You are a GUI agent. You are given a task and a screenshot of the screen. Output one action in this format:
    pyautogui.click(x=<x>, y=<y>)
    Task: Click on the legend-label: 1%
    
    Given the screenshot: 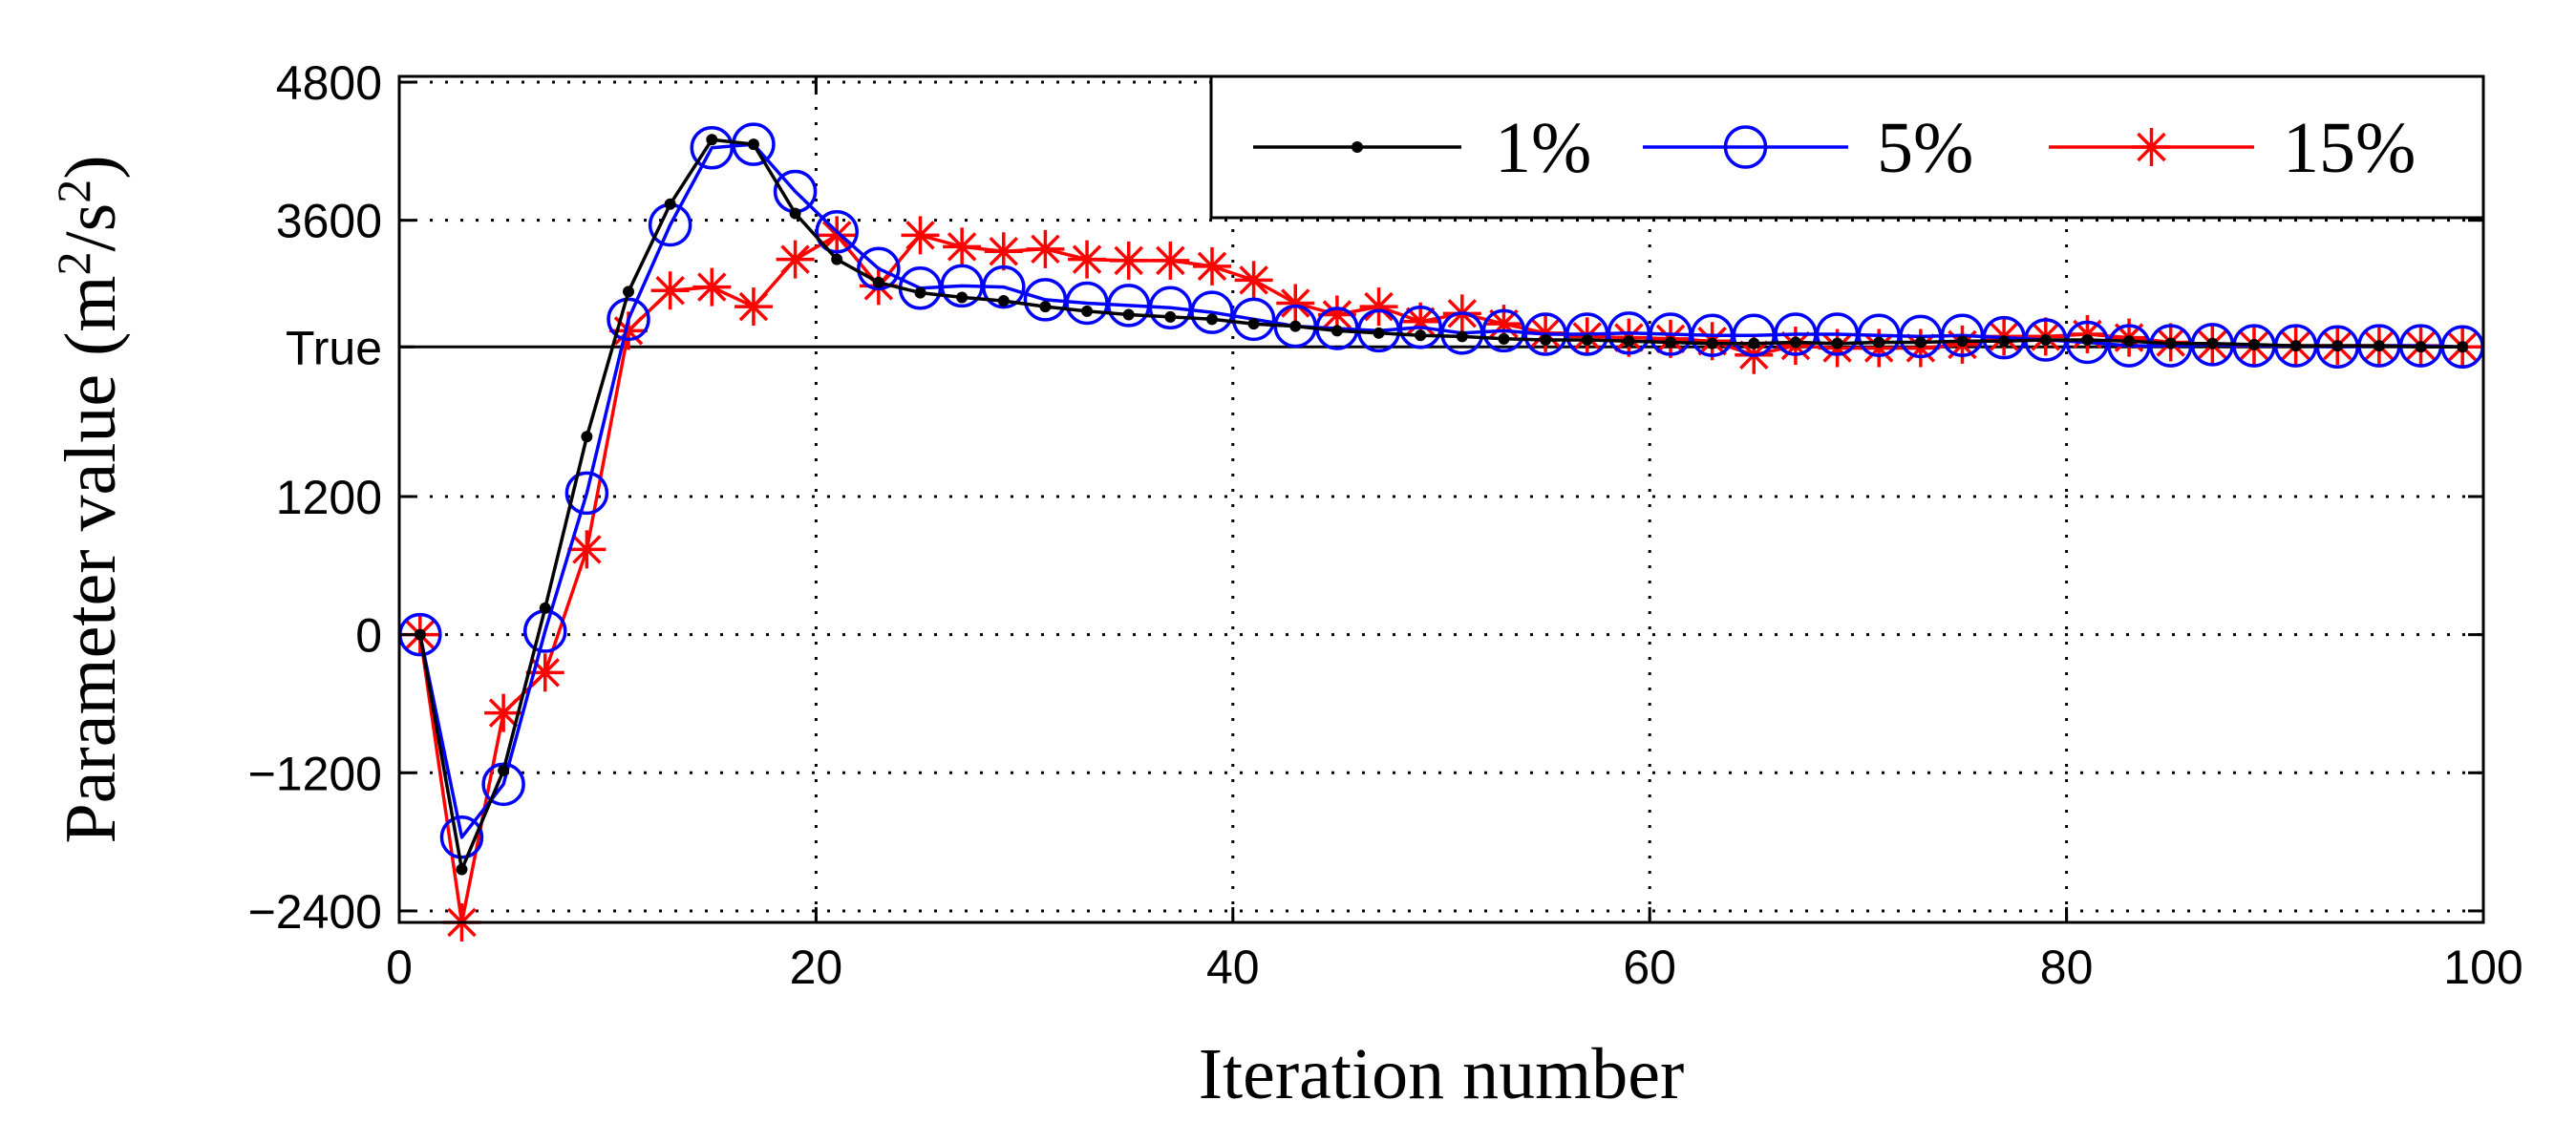 What is the action you would take?
    pyautogui.click(x=1543, y=148)
    